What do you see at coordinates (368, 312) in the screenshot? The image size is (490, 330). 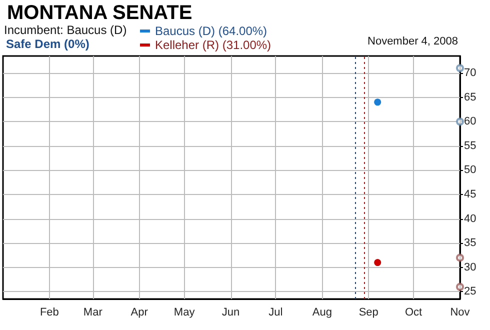 I see `x-tick-label: Sep` at bounding box center [368, 312].